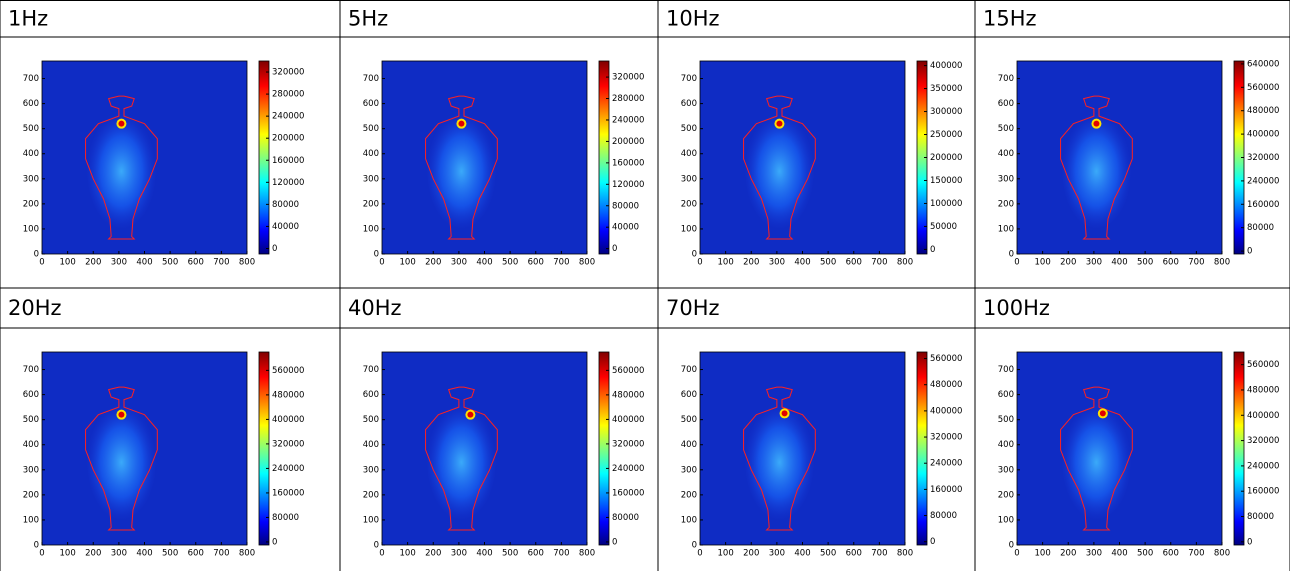 The image size is (1290, 576). Describe the element at coordinates (946, 204) in the screenshot. I see `colorbar-tick-label: 100000` at that location.